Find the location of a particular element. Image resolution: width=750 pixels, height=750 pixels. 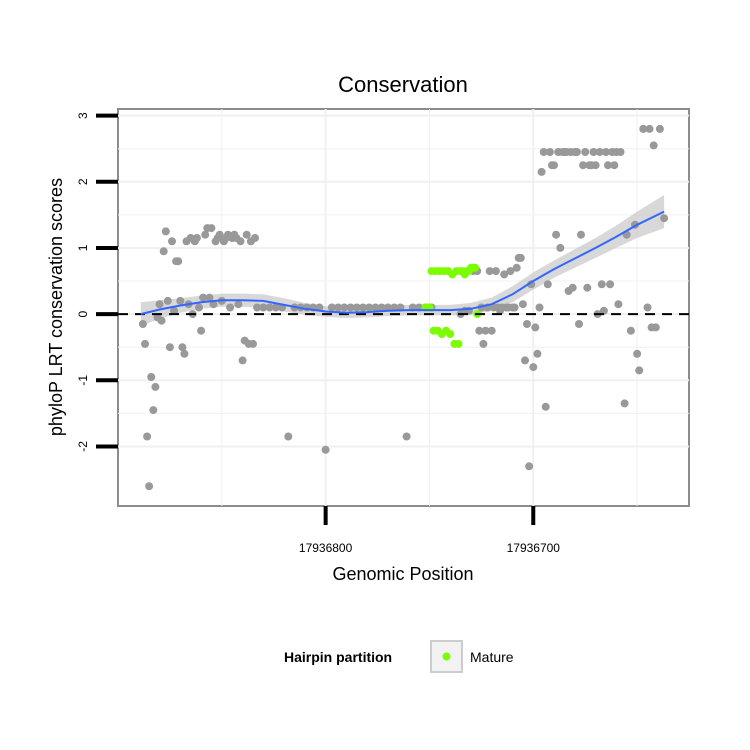

y-tick-label: -2 is located at coordinates (83, 446).